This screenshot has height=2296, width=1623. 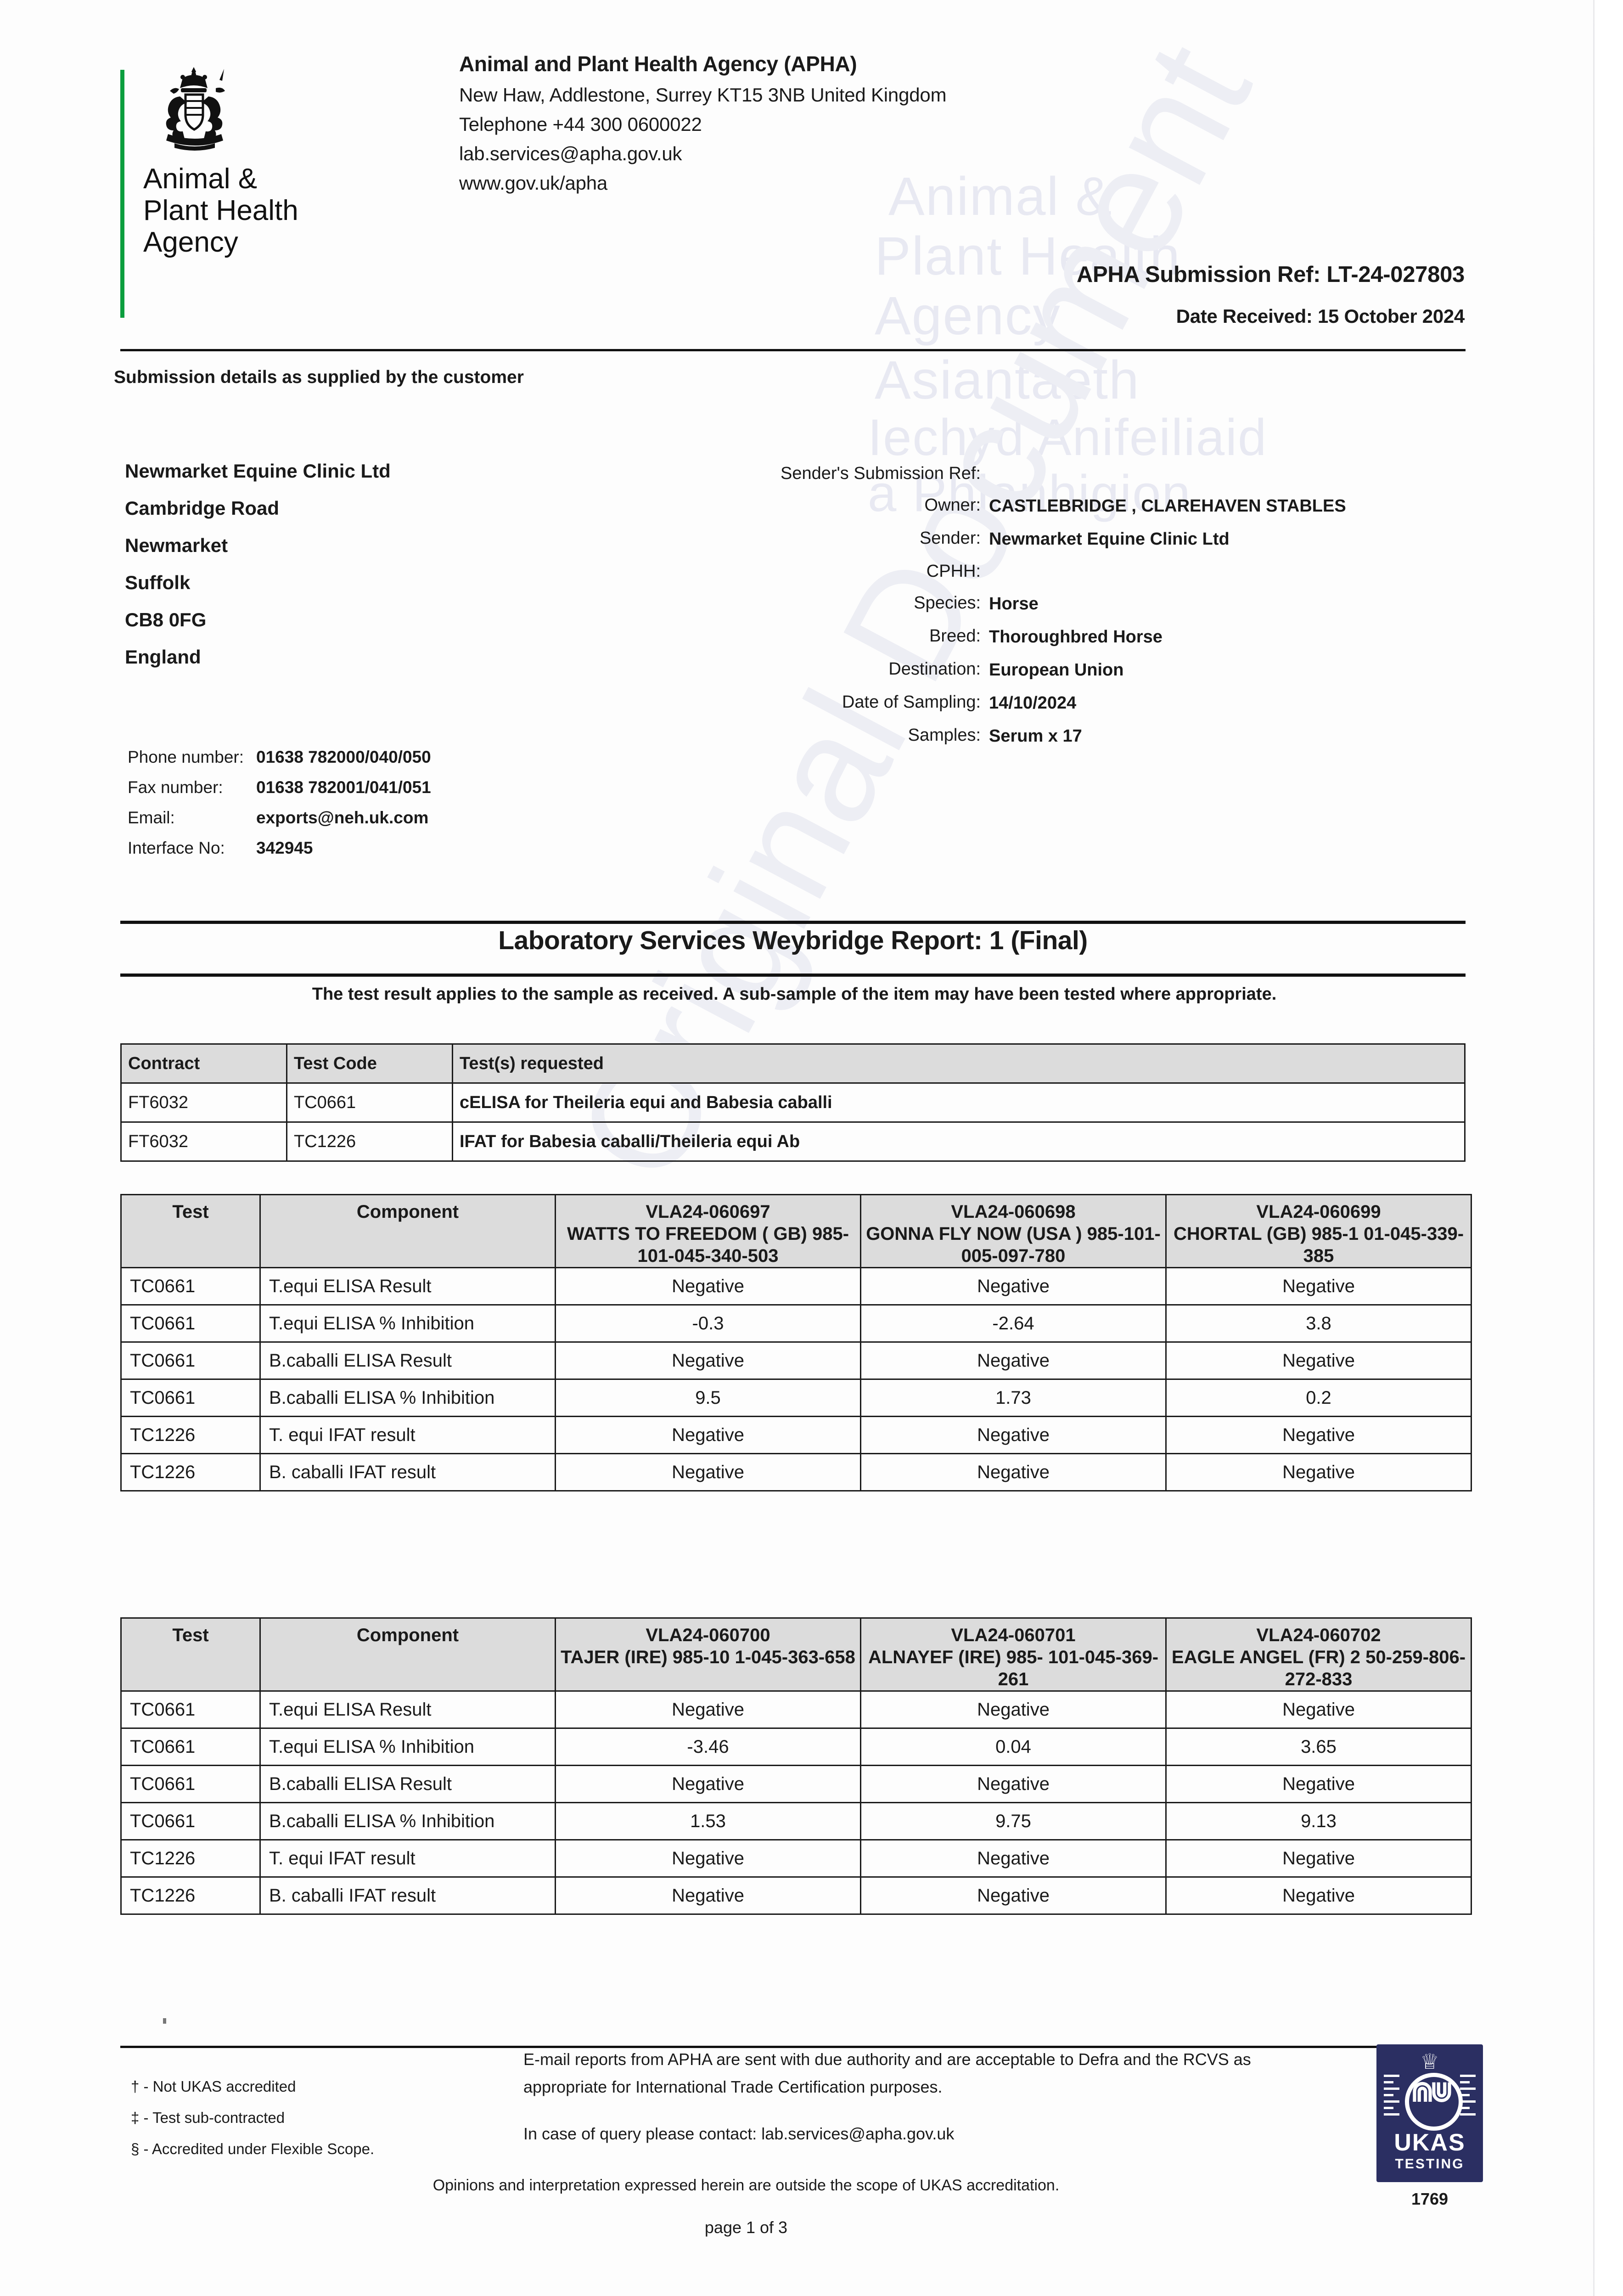 What do you see at coordinates (158, 583) in the screenshot?
I see `address-line: Suffolk` at bounding box center [158, 583].